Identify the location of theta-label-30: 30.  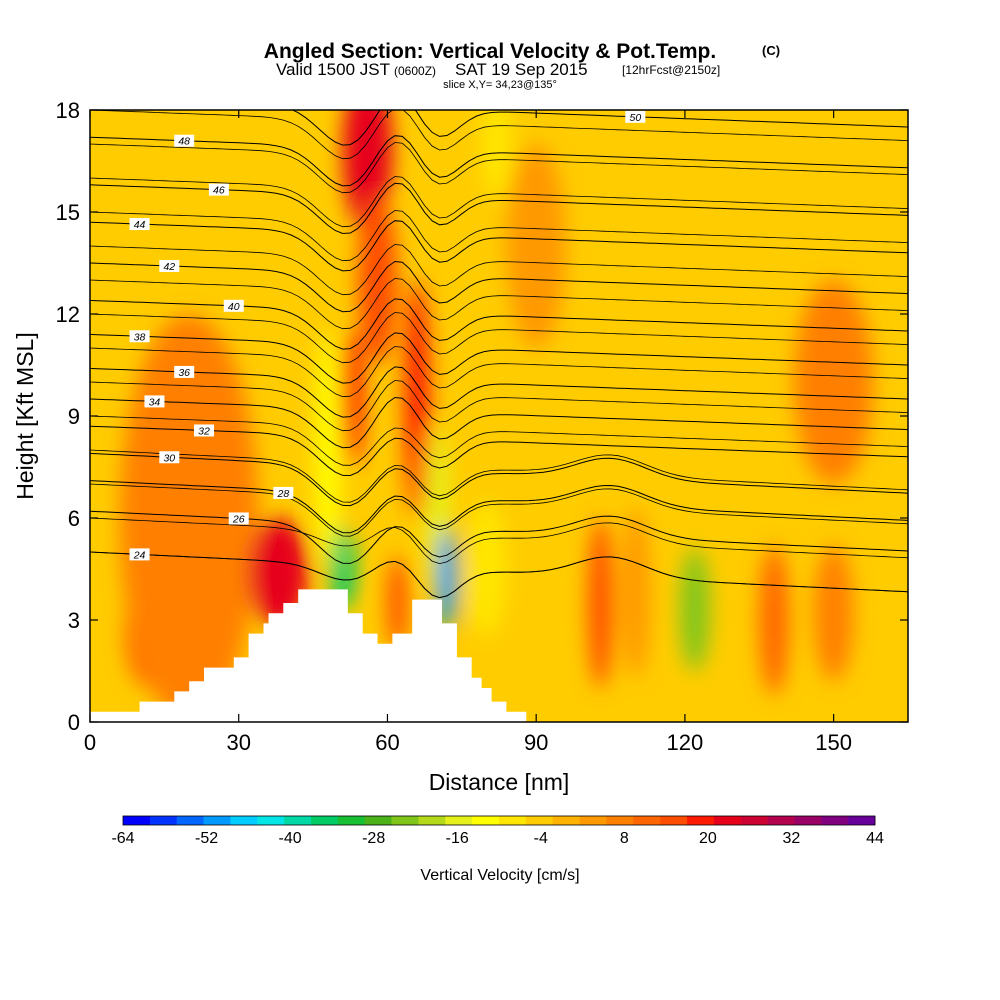
(169, 457).